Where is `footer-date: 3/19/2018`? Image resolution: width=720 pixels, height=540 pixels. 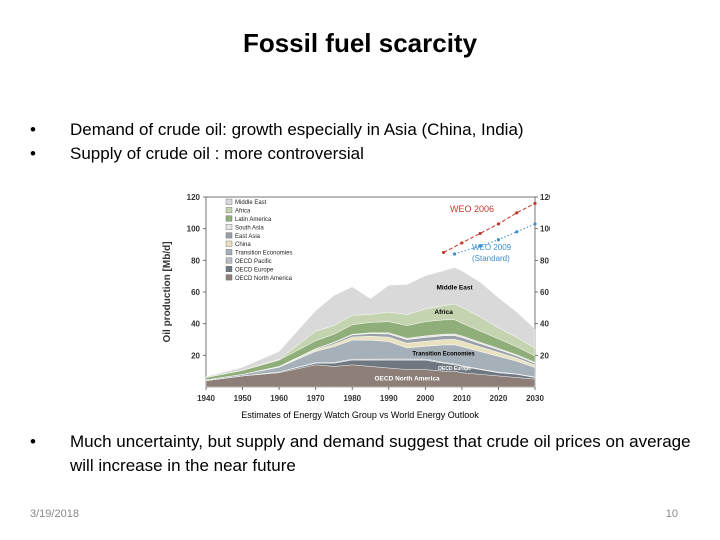
footer-date: 3/19/2018 is located at coordinates (54, 514).